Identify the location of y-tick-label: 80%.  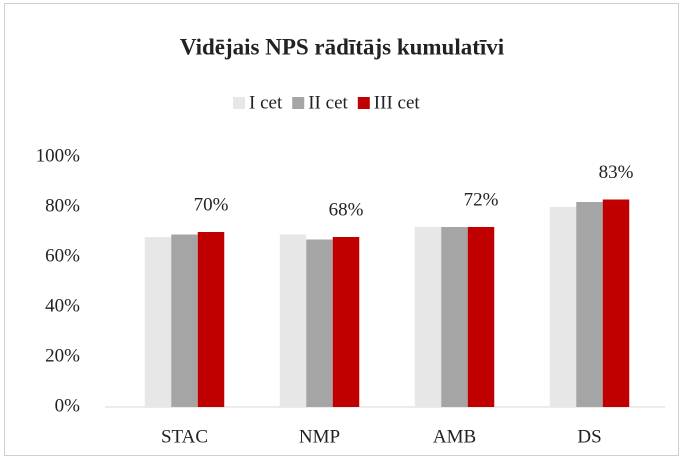
(62, 205).